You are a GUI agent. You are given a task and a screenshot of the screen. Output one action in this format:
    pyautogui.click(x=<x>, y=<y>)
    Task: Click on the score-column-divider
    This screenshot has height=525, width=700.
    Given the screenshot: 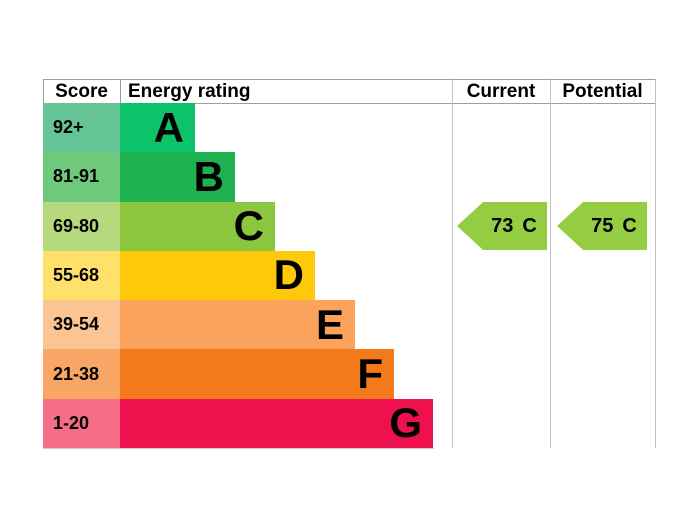 What is the action you would take?
    pyautogui.click(x=120, y=91)
    